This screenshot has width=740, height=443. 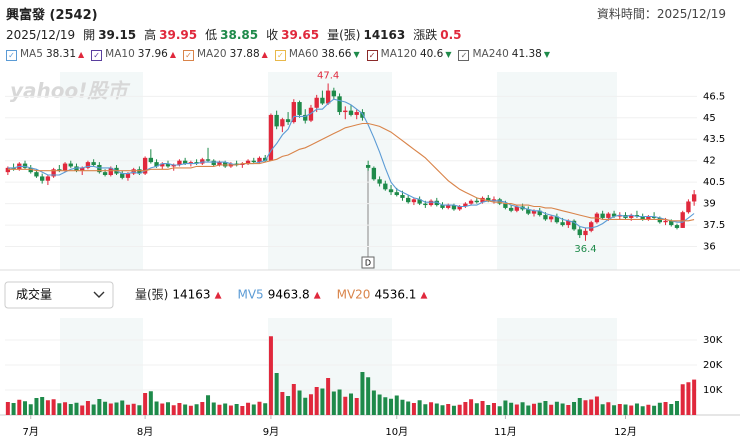 I want to click on watermark: yahoo!股市, so click(x=70, y=91).